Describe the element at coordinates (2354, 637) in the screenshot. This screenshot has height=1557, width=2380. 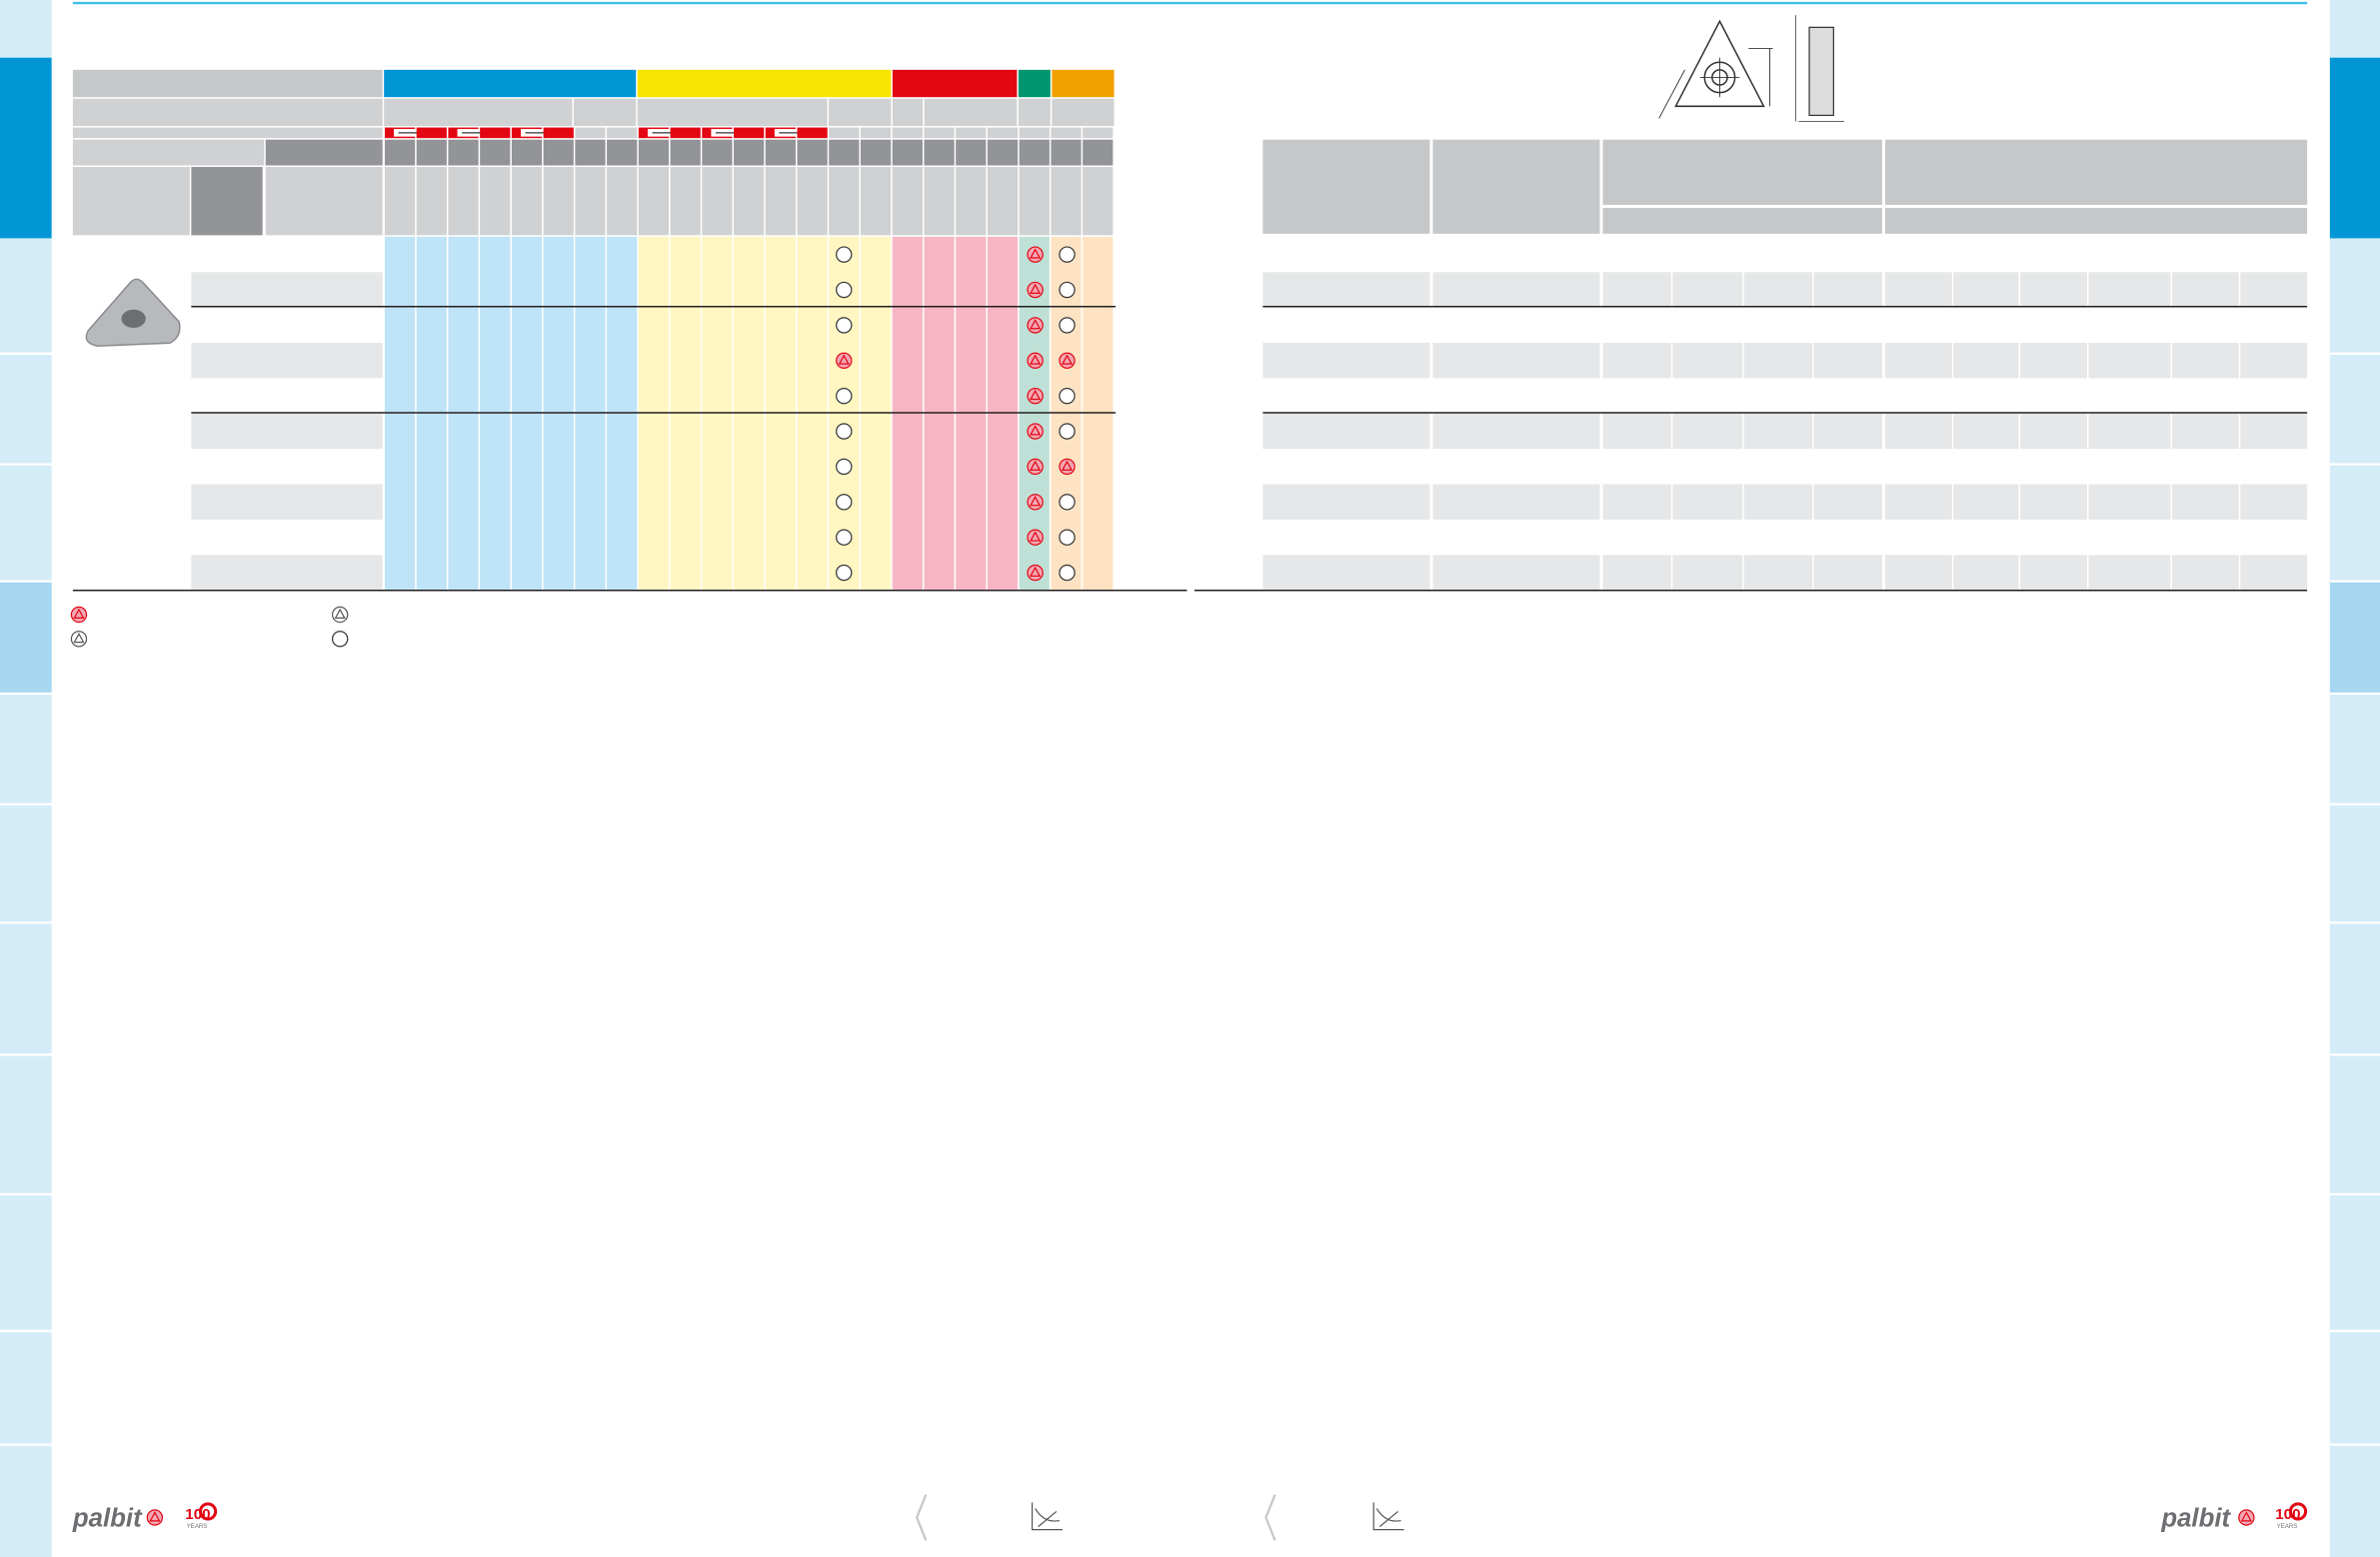
I see `side-tab` at that location.